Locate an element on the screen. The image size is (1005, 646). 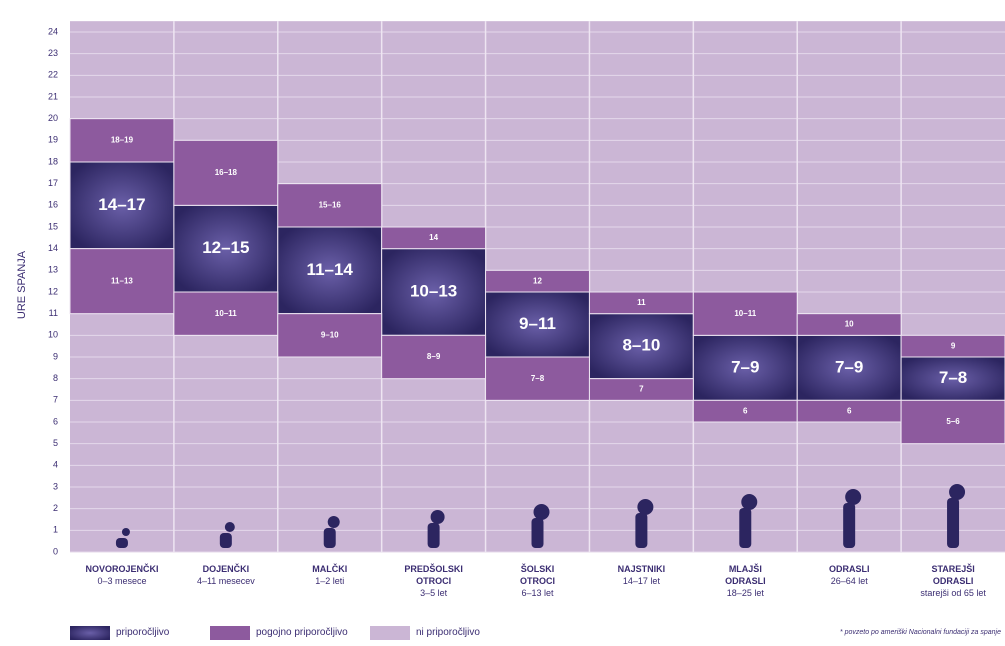
y-tick-label: 18 is located at coordinates (53, 161).